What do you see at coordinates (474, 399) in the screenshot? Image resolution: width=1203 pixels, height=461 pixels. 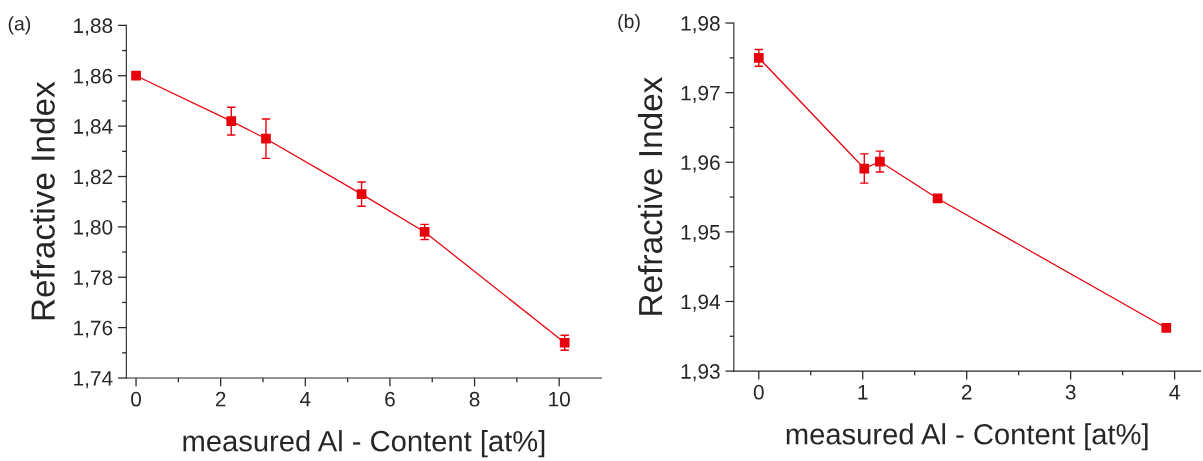 I see `x-tick-label: 8` at bounding box center [474, 399].